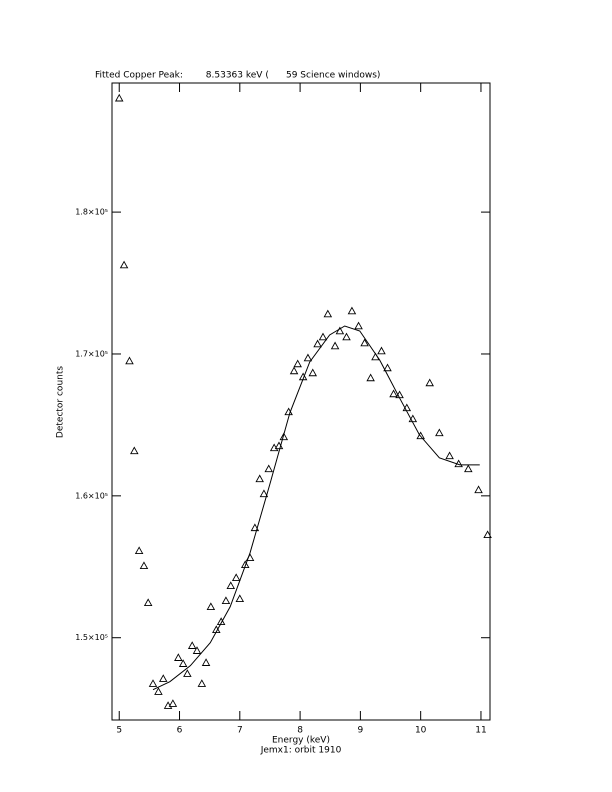  What do you see at coordinates (91, 495) in the screenshot?
I see `y-tick-label: 1.6×10⁵` at bounding box center [91, 495].